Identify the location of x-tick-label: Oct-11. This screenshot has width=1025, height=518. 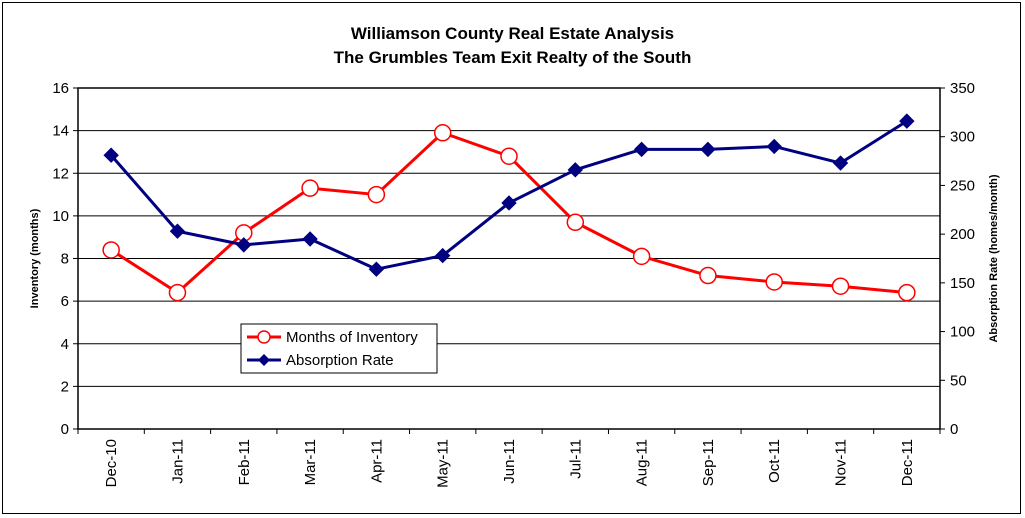
(774, 461).